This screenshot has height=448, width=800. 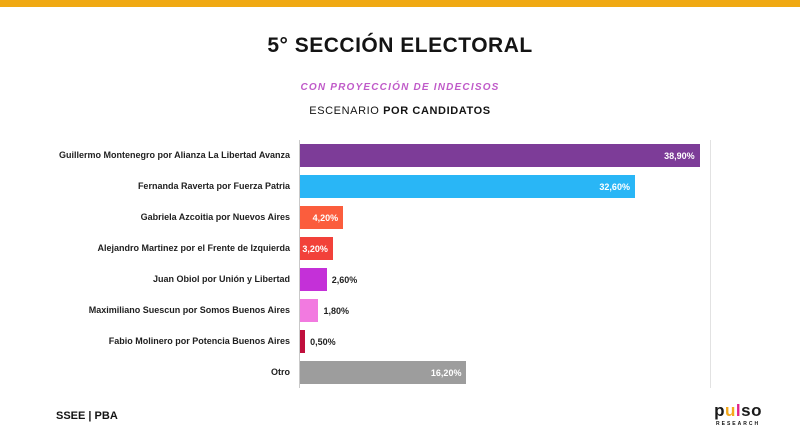 What do you see at coordinates (400, 3) in the screenshot?
I see `top-accent-strip` at bounding box center [400, 3].